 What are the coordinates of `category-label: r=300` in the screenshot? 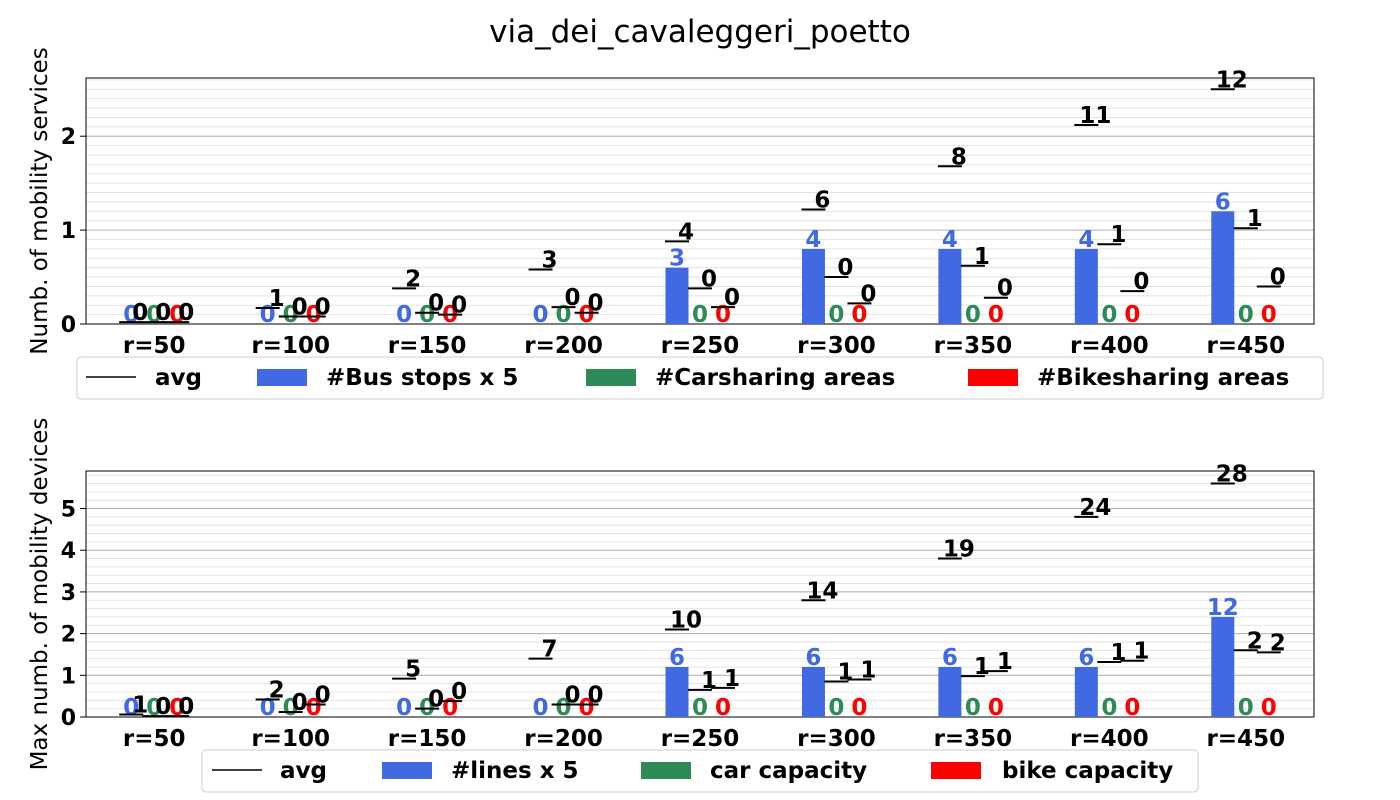 It's located at (836, 739).